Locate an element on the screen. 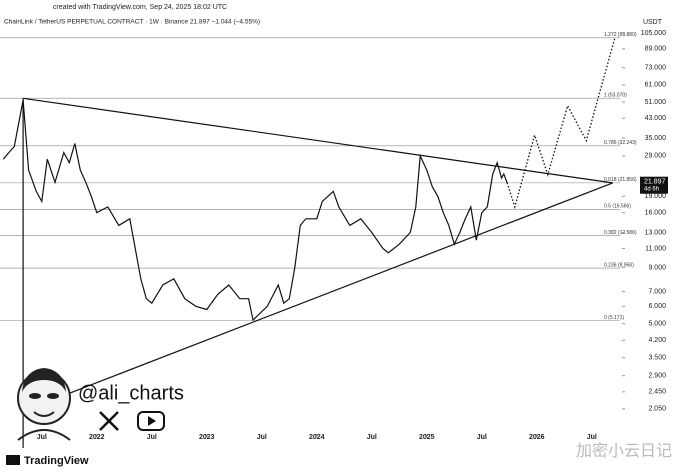 The image size is (680, 475). avatar is located at coordinates (44, 404).